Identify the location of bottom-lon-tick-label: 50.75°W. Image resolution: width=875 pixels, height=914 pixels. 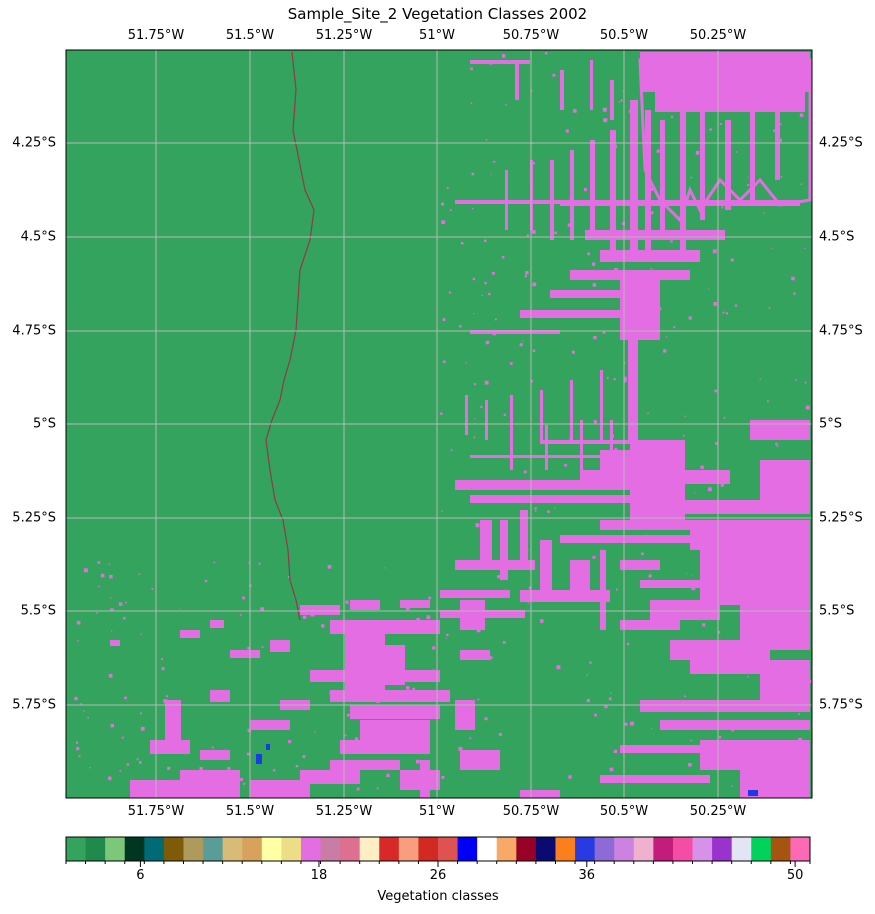
(531, 811).